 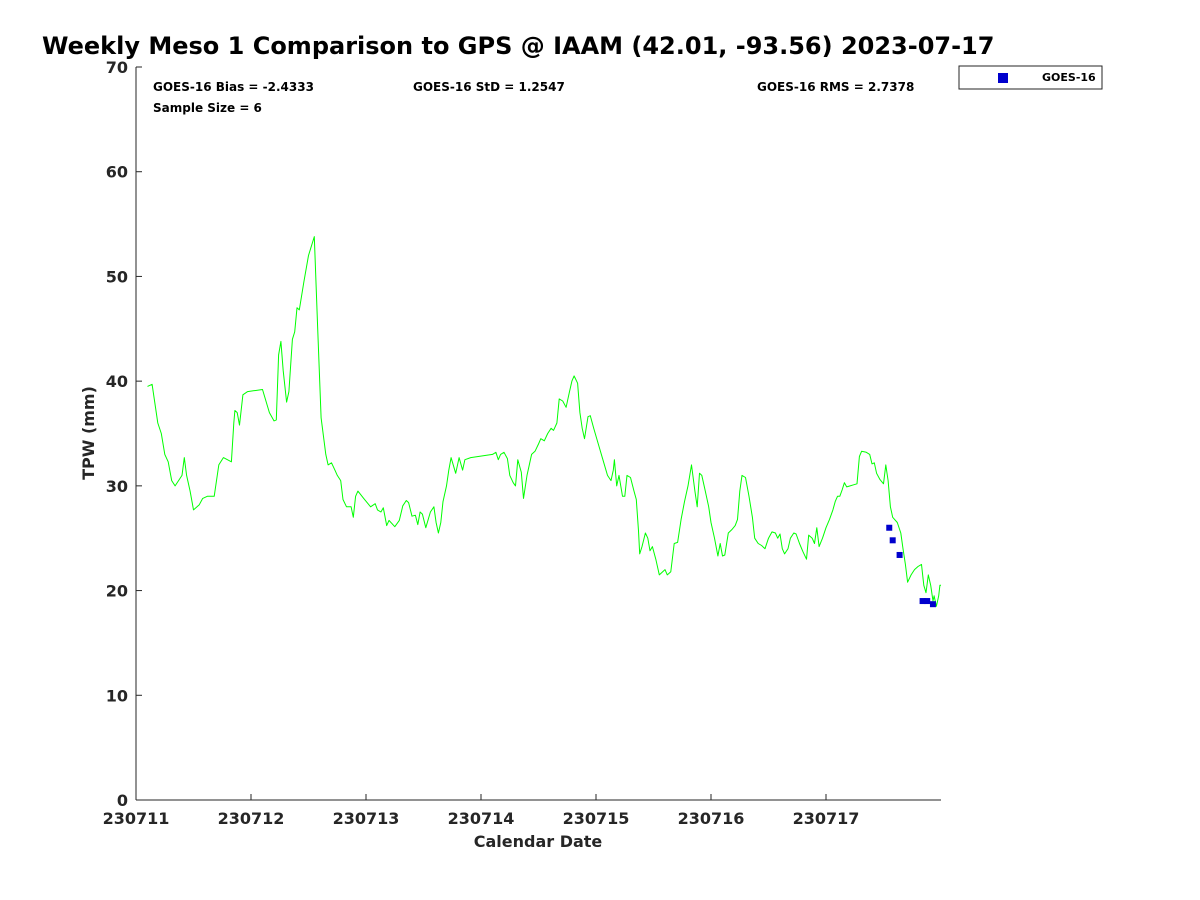 I want to click on y-ticks: 0 10 20 30 40 50 60 70, so click(x=124, y=434).